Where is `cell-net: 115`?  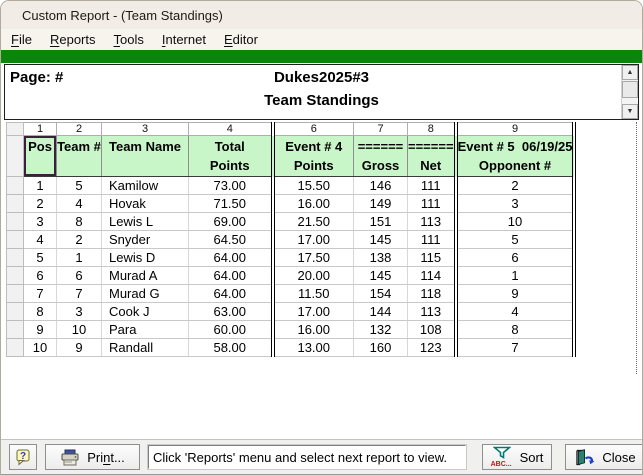
cell-net: 115 is located at coordinates (432, 257).